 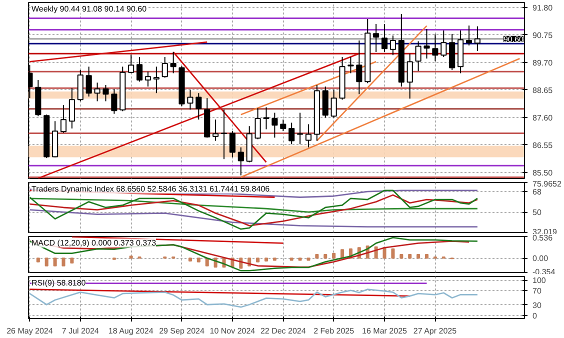 I want to click on y-tick-label: 90.75, so click(x=543, y=35).